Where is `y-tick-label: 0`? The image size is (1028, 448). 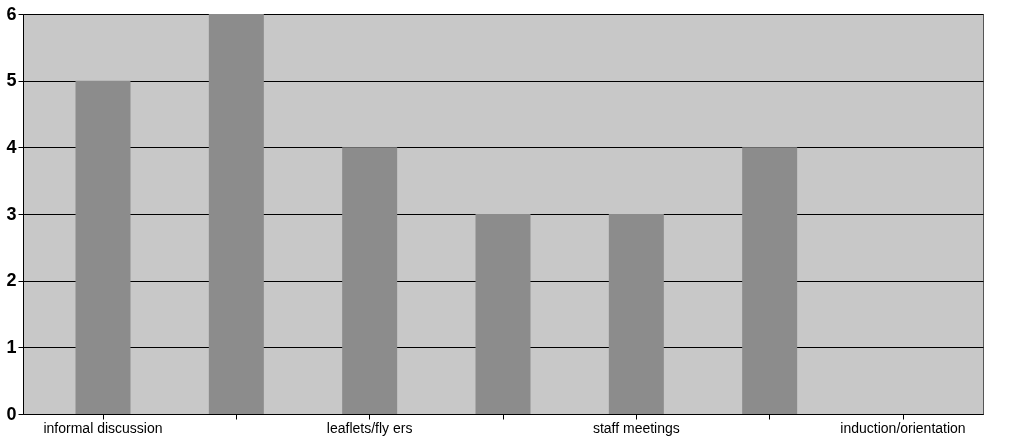
y-tick-label: 0 is located at coordinates (11, 413).